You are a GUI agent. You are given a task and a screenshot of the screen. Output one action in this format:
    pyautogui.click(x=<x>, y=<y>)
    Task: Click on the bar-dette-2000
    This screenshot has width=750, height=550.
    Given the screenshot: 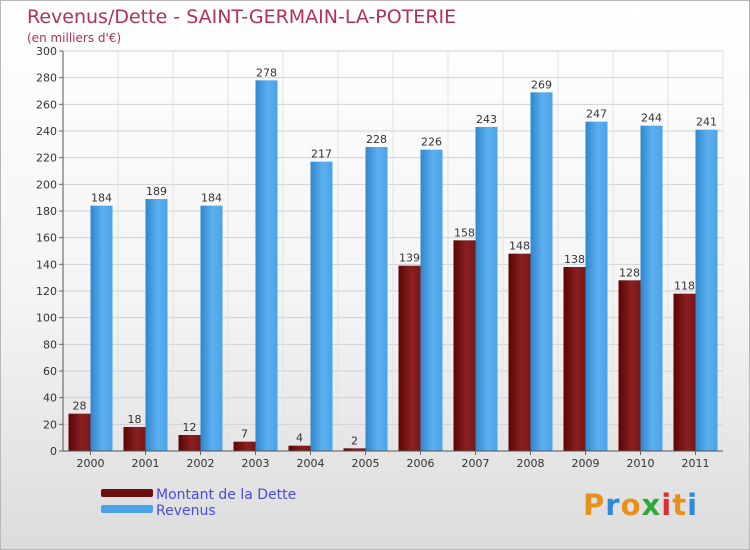 What is the action you would take?
    pyautogui.click(x=79, y=432)
    